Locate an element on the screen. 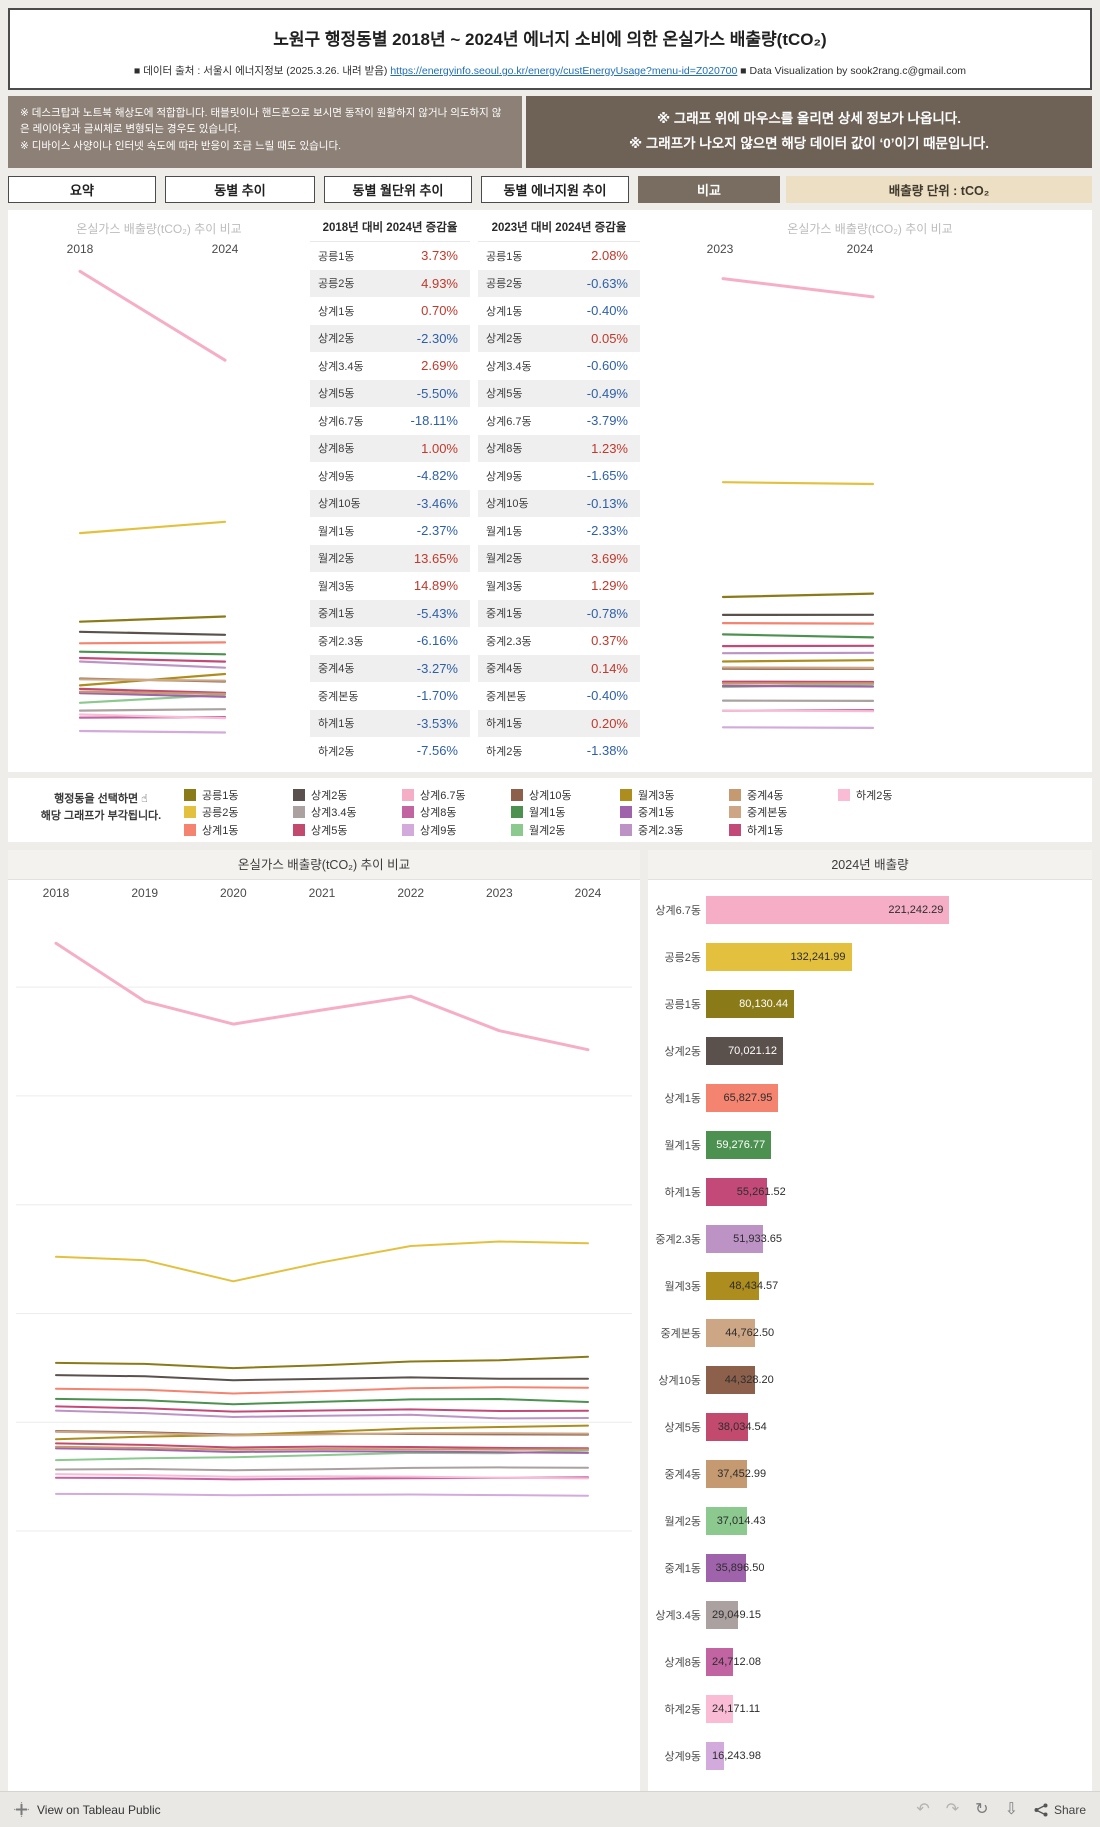  legend-item: 상계8동 is located at coordinates (456, 813).